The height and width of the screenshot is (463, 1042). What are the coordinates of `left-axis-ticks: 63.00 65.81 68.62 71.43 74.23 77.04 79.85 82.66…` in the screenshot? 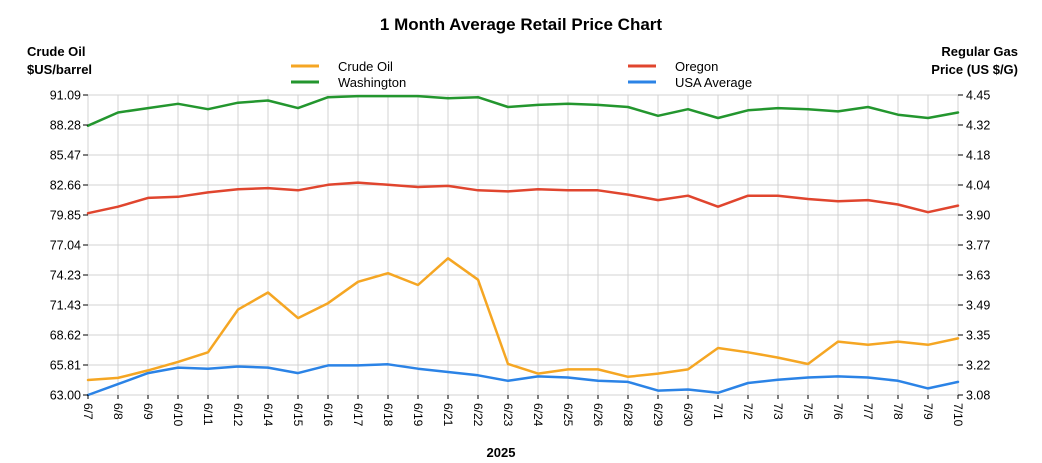 It's located at (69, 246).